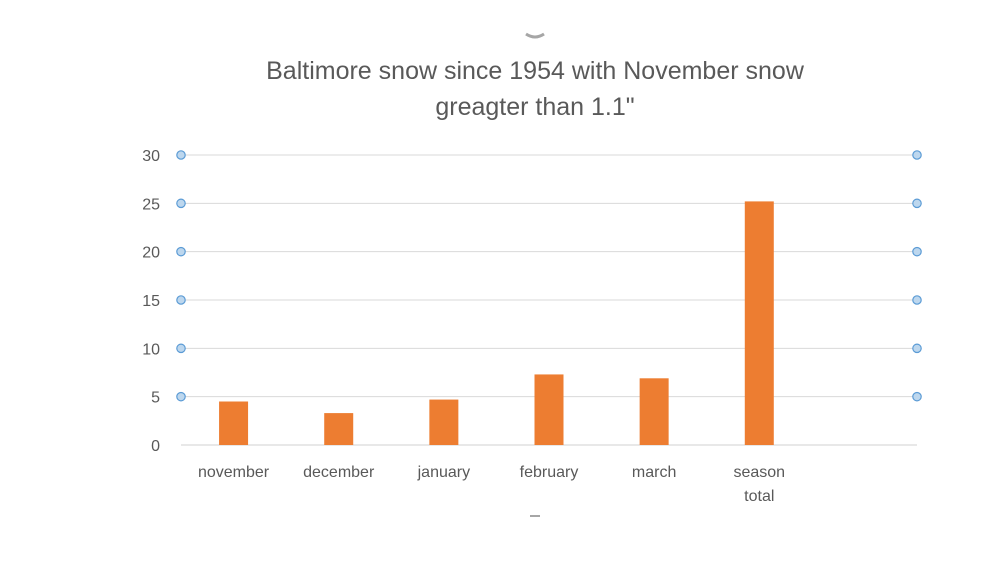 This screenshot has height=563, width=1000. What do you see at coordinates (151, 204) in the screenshot?
I see `y-tick-label: 25` at bounding box center [151, 204].